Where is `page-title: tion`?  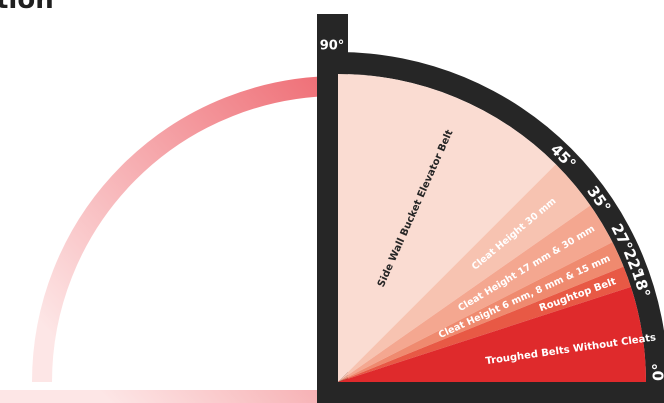
page-title: tion is located at coordinates (27, 7).